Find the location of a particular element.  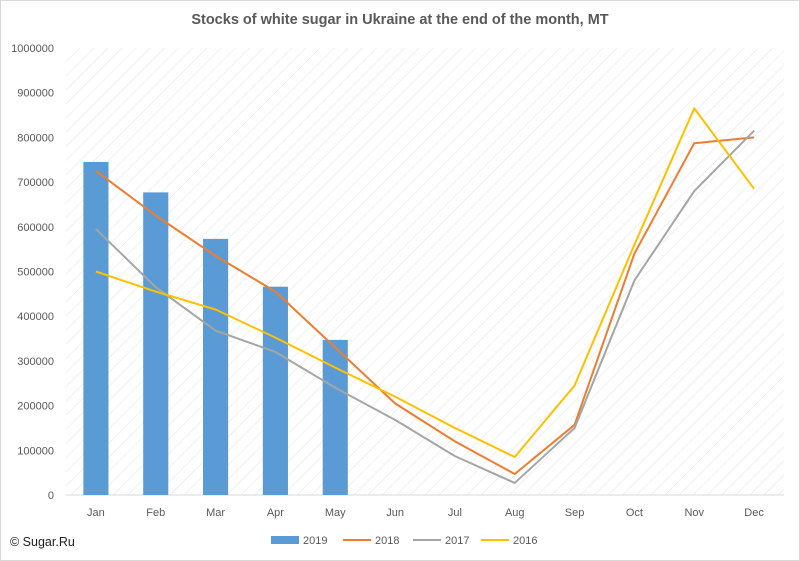

y-tick-label: 200000 is located at coordinates (35, 407).